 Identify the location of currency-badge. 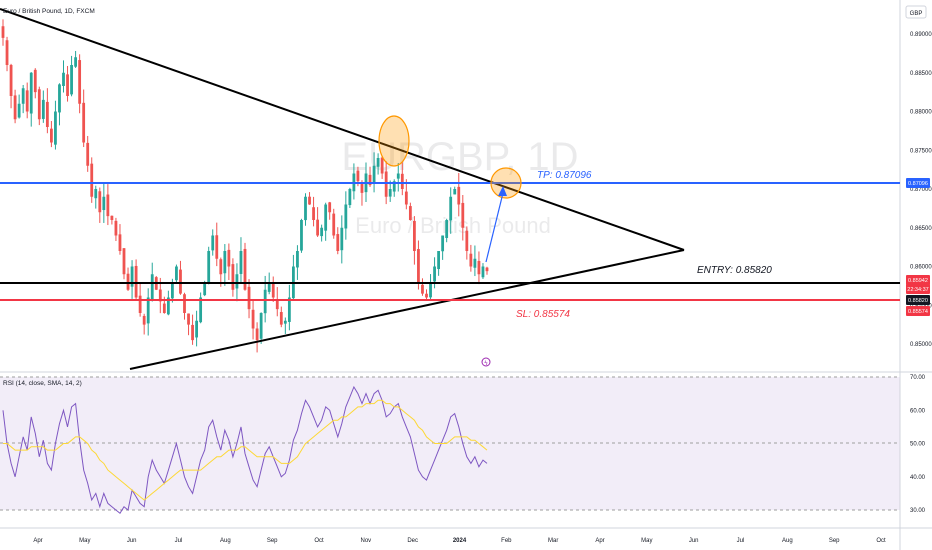
(916, 12).